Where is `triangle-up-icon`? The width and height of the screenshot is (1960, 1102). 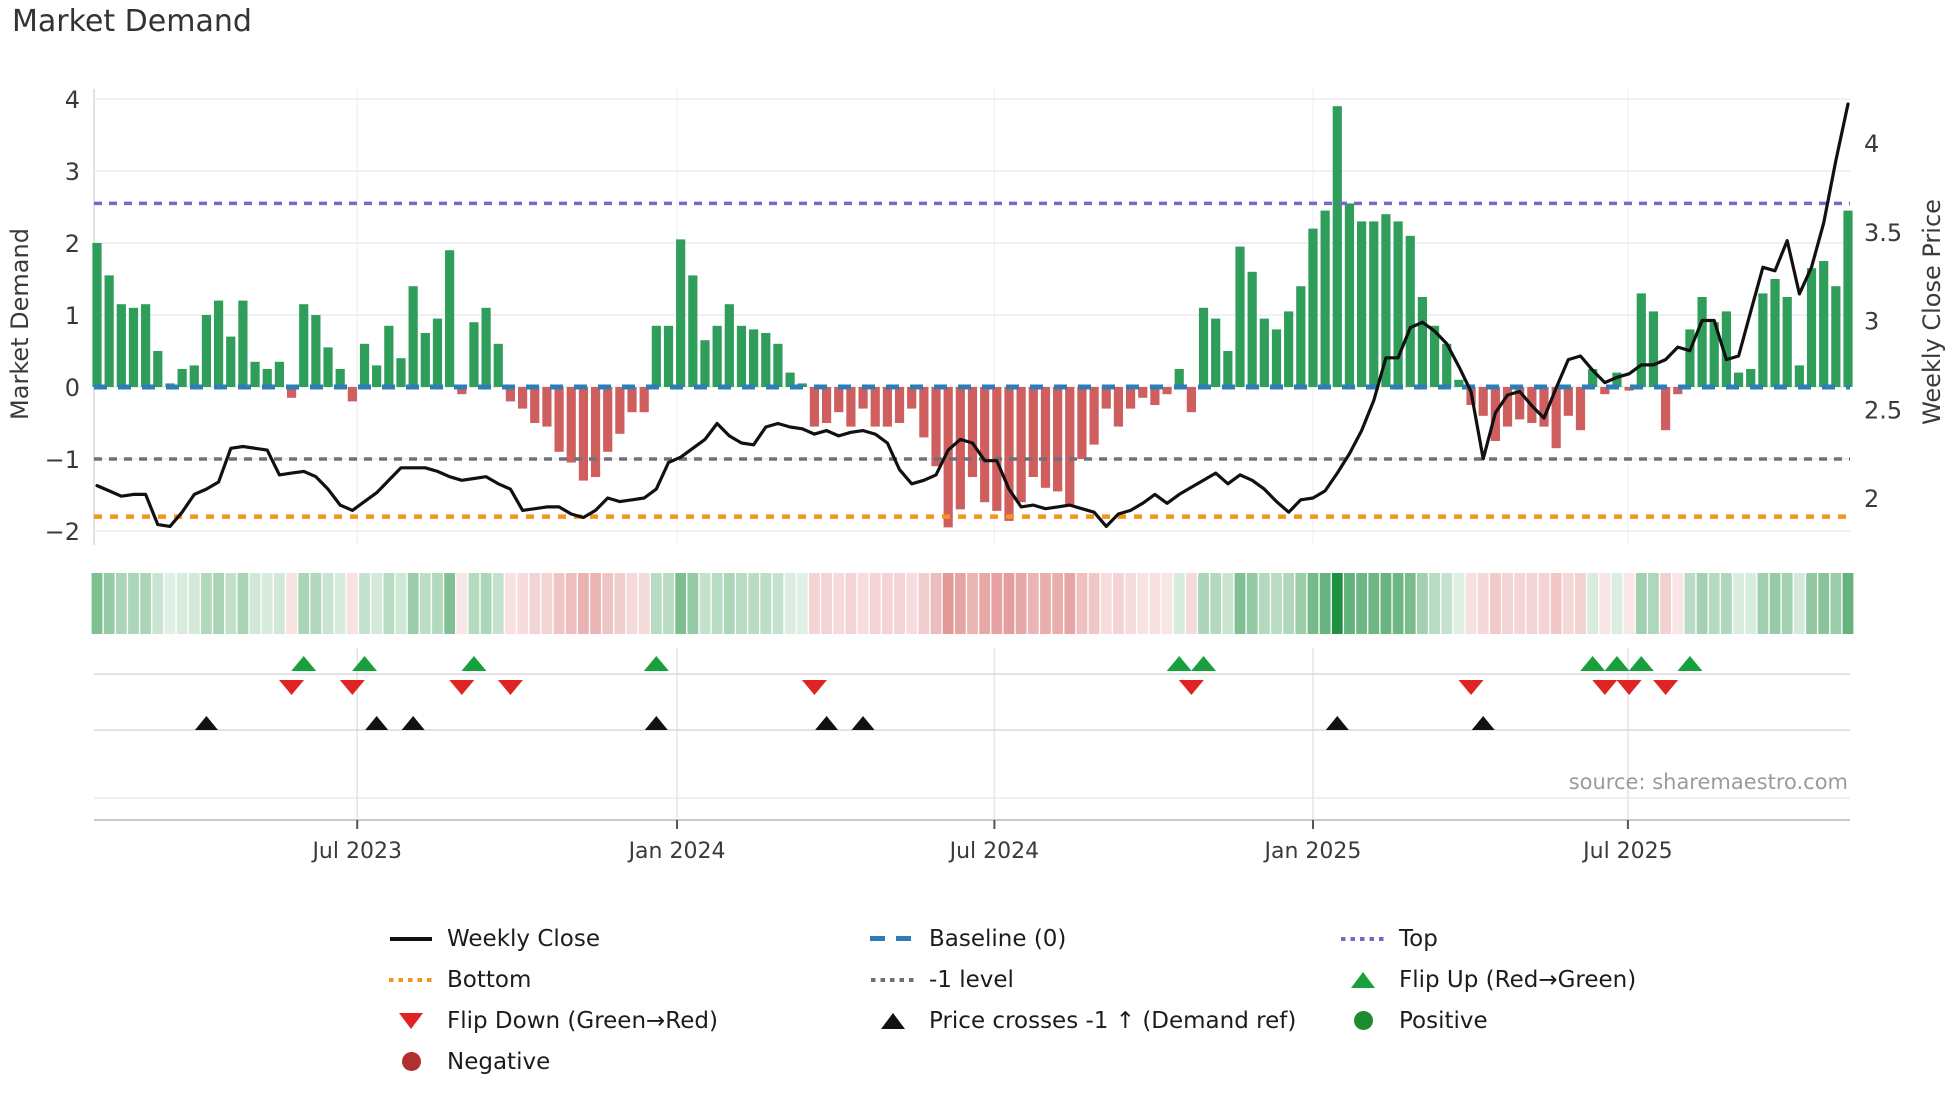
triangle-up-icon is located at coordinates (893, 1020).